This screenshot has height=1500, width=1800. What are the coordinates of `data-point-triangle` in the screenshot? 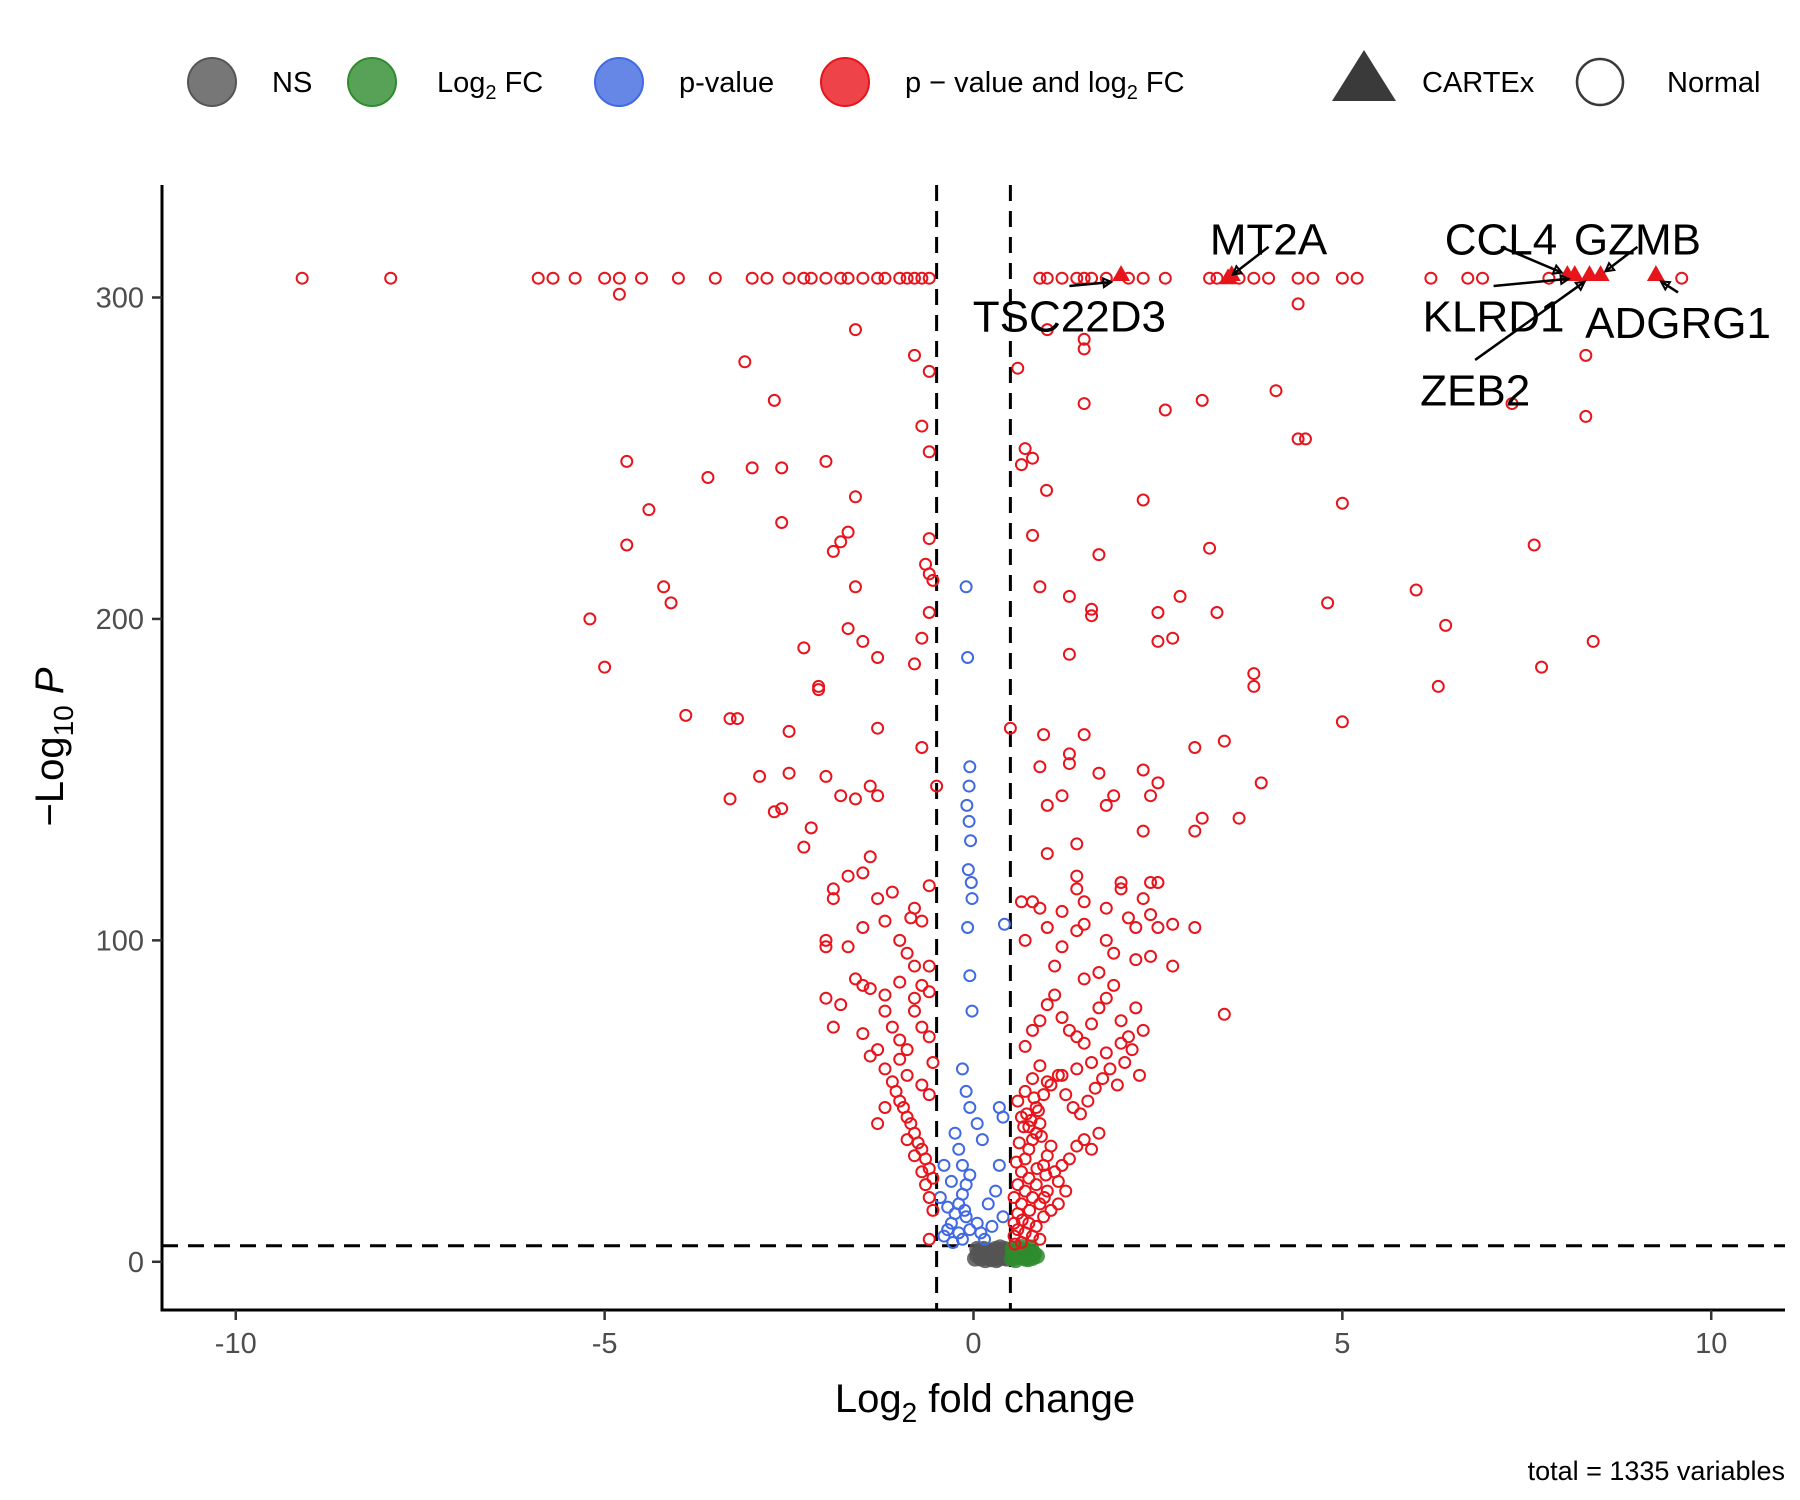 It's located at (1121, 273).